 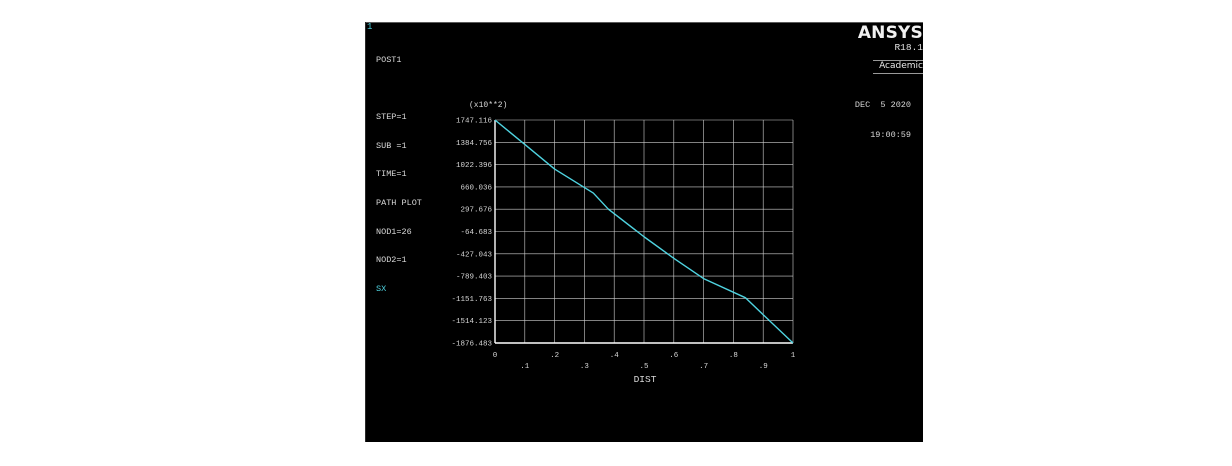 I want to click on y-tick-label: 1384.756, so click(x=474, y=144).